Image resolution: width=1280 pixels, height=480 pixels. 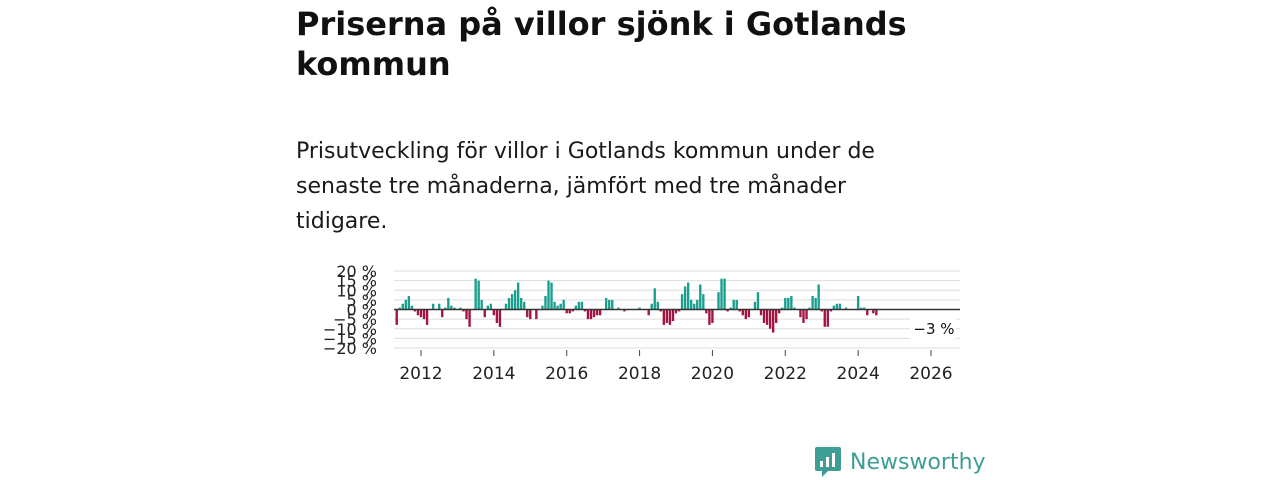 I want to click on y-tick-label: −5 %, so click(x=355, y=319).